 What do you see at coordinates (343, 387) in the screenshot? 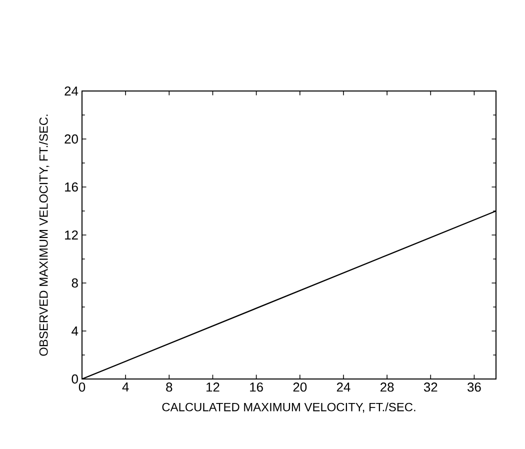
I see `x-tick-label: 24` at bounding box center [343, 387].